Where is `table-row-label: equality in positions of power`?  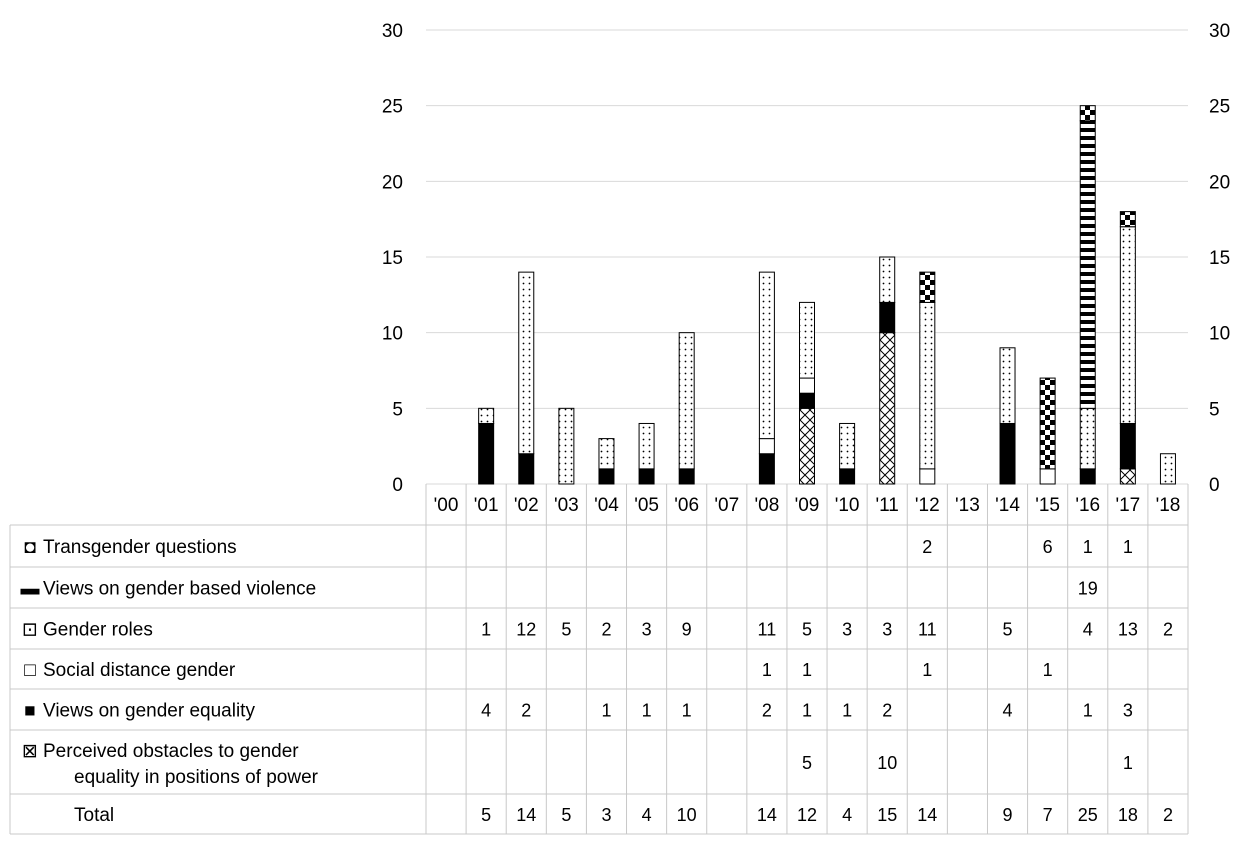
table-row-label: equality in positions of power is located at coordinates (196, 777).